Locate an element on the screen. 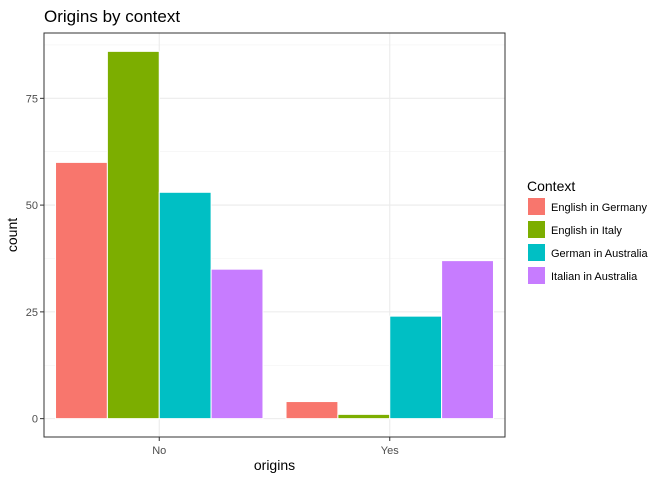 This screenshot has width=672, height=480. legend-title: Context is located at coordinates (551, 186).